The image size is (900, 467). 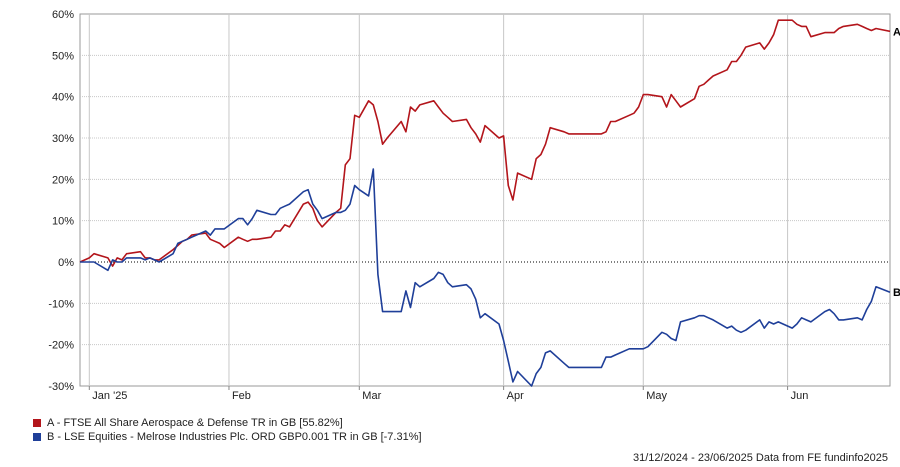 I want to click on x-tick-label: Mar, so click(x=371, y=396).